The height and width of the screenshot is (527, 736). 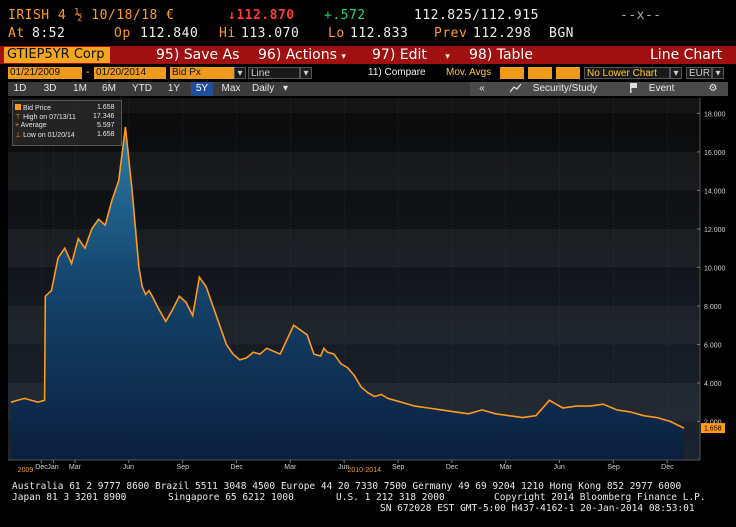 I want to click on bid-ask: 112.825/112.915, so click(x=476, y=15).